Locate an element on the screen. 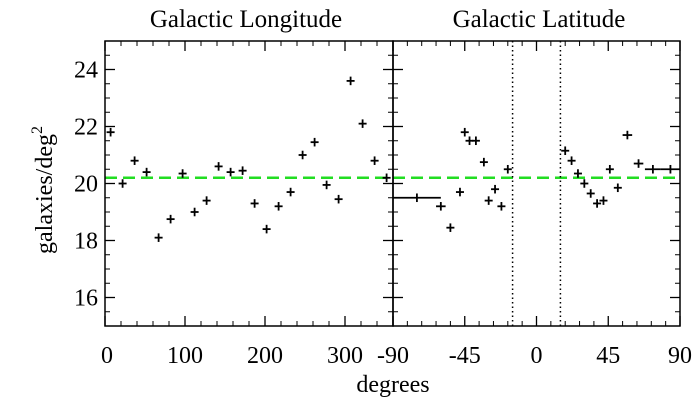  y-axis-label-text: galaxies/deg is located at coordinates (45, 194).